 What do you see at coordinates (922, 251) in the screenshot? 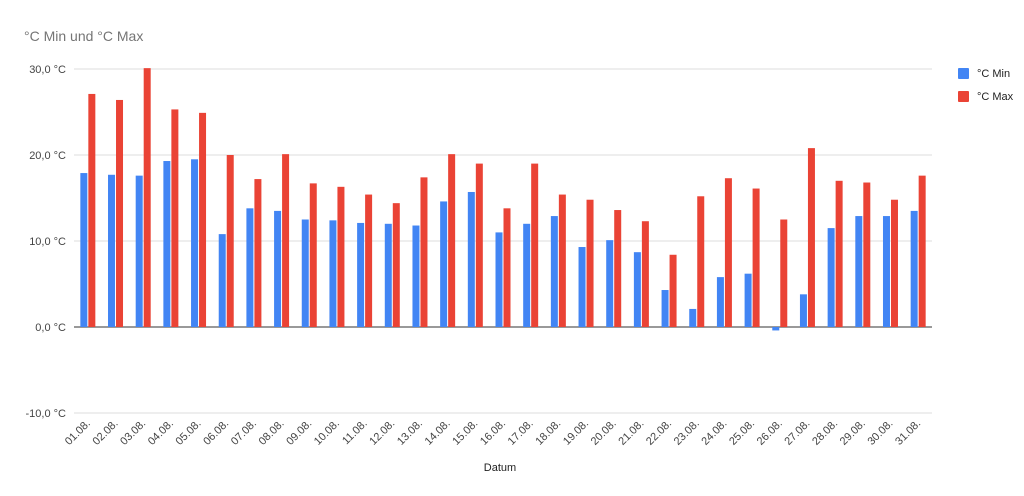
I see `bar-max-31.08` at bounding box center [922, 251].